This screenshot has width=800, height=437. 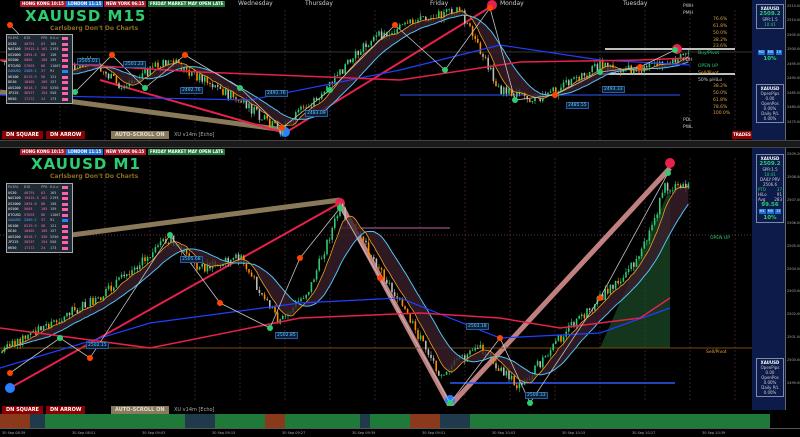 What do you see at coordinates (770, 218) in the screenshot?
I see `info-pct: 10%` at bounding box center [770, 218].